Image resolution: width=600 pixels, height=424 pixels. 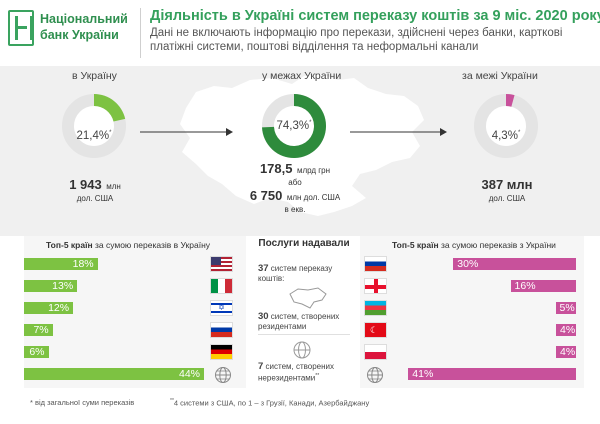 What do you see at coordinates (492, 374) in the screenshot?
I see `outbound-bar: 41%` at bounding box center [492, 374].